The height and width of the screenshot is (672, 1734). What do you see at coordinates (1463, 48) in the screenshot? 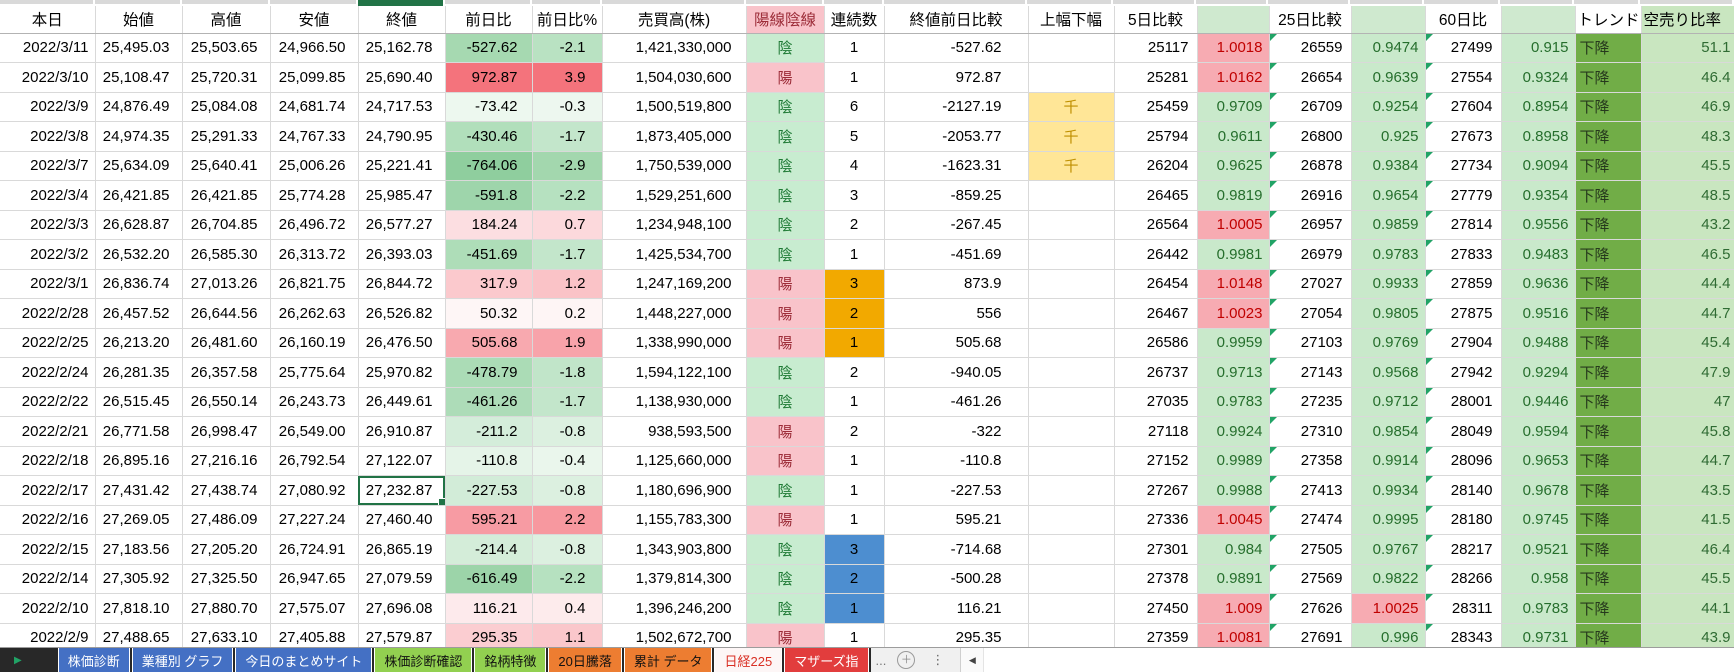
I see `cell-d60: 27499` at bounding box center [1463, 48].